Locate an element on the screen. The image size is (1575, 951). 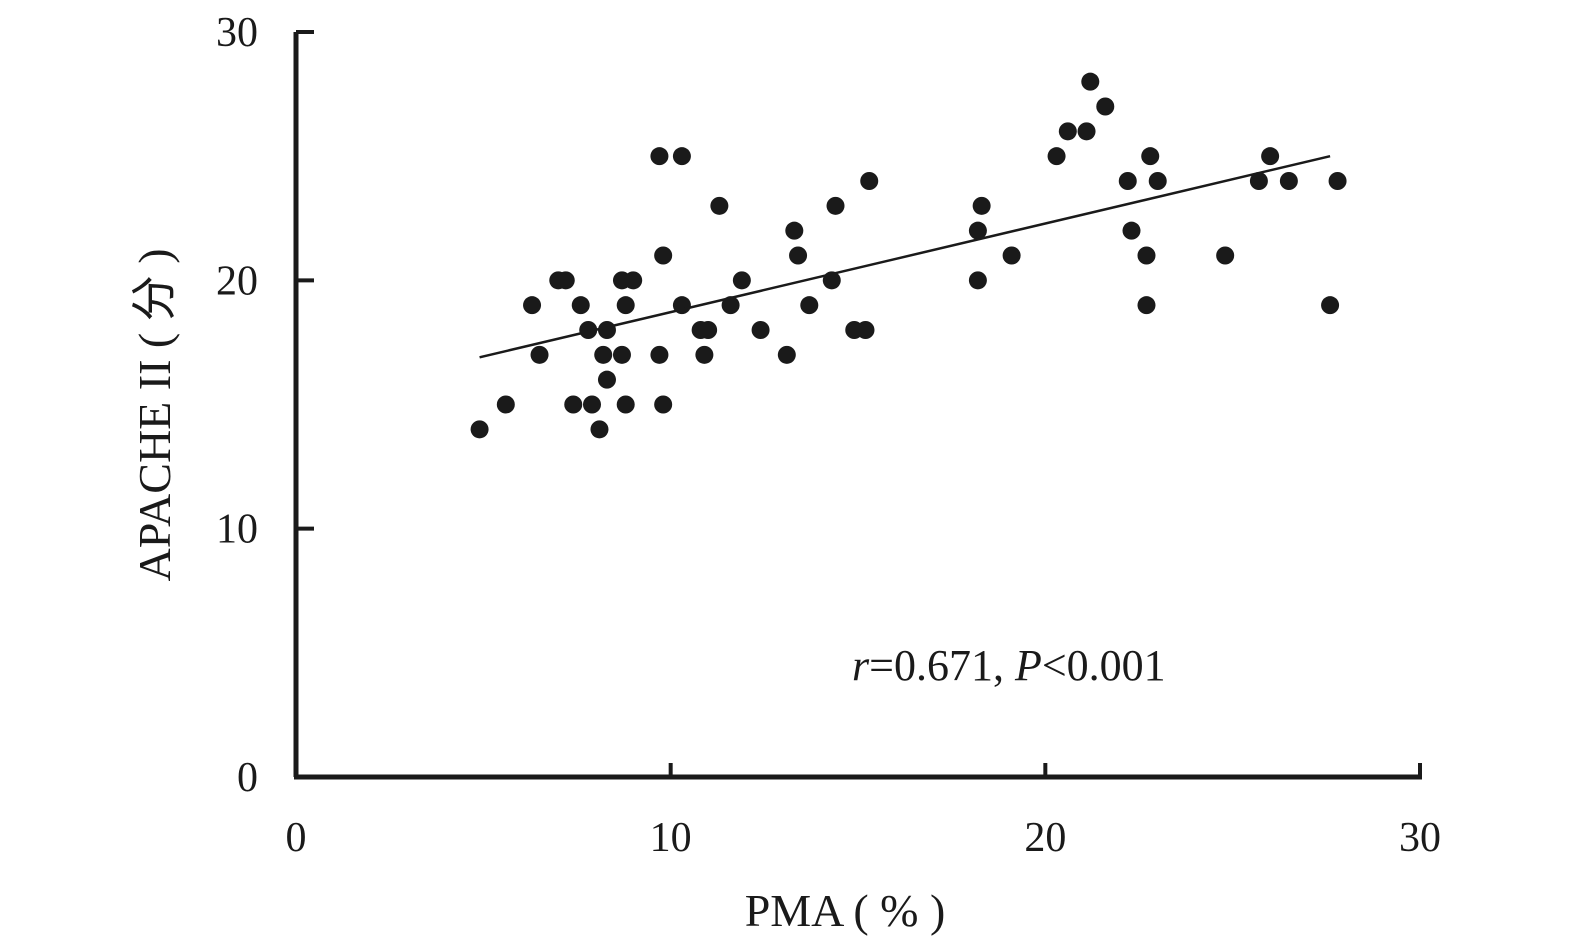
y-tick-label: 20 is located at coordinates (237, 281).